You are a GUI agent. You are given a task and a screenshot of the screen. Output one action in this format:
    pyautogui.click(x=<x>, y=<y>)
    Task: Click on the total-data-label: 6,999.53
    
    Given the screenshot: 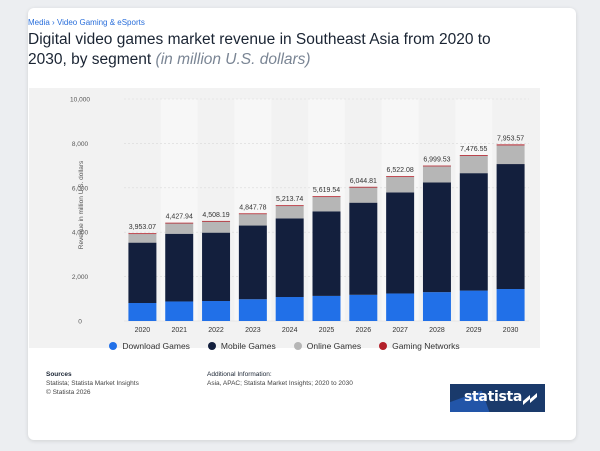 What is the action you would take?
    pyautogui.click(x=436, y=160)
    